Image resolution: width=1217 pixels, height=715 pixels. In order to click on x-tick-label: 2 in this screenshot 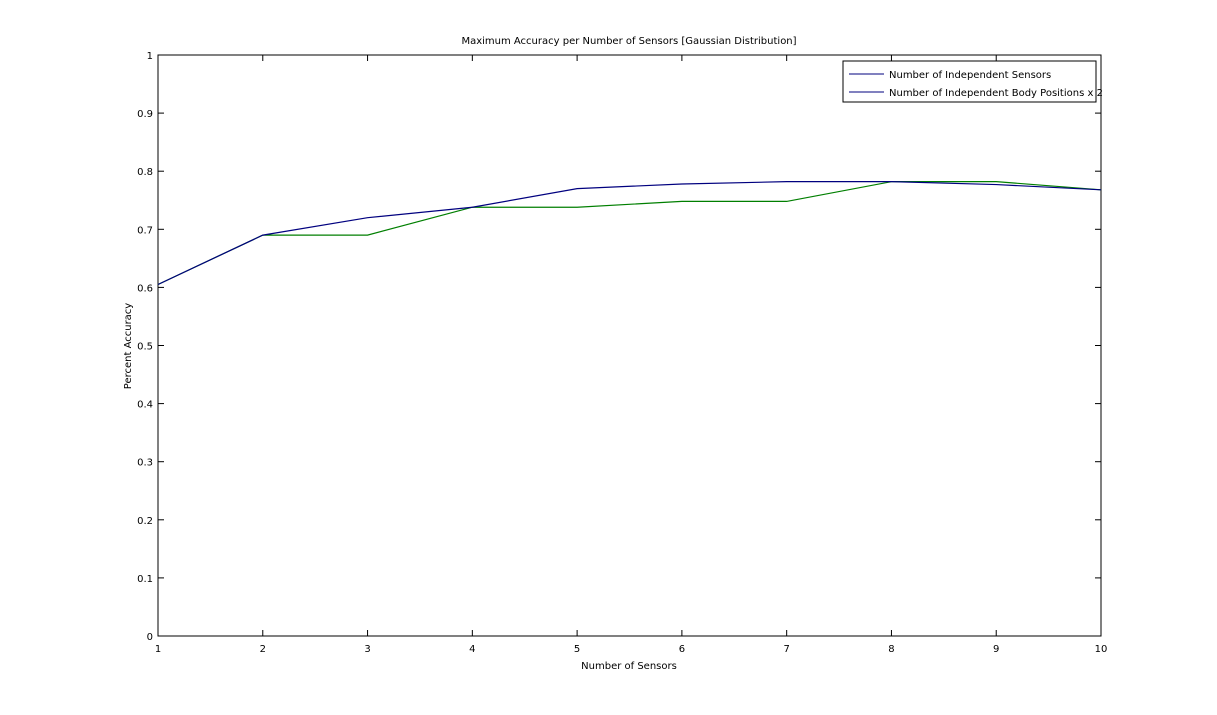, I will do `click(263, 649)`.